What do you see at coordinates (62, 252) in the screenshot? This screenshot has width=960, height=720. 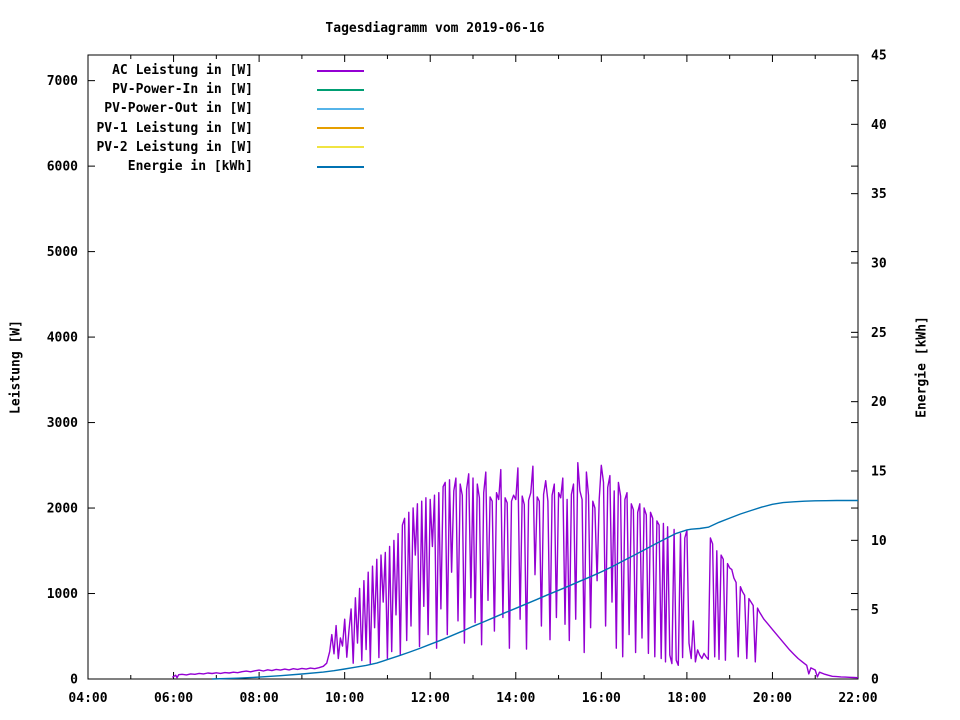 I see `y-left-tick-label: 5000` at bounding box center [62, 252].